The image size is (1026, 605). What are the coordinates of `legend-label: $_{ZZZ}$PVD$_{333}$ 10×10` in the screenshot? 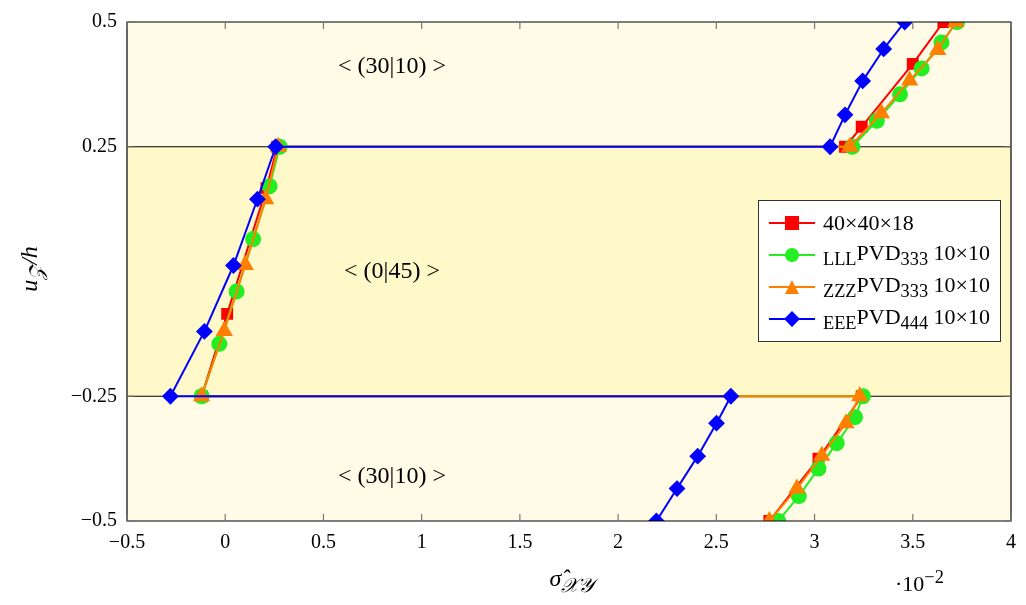 It's located at (906, 287).